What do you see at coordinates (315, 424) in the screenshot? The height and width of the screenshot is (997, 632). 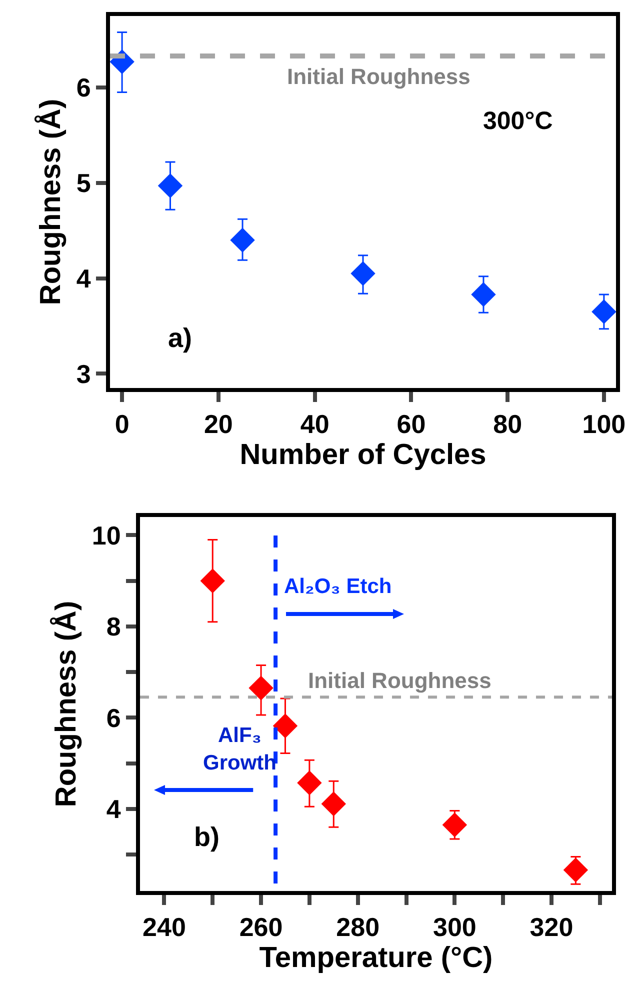 I see `x-tick-label: 40` at bounding box center [315, 424].